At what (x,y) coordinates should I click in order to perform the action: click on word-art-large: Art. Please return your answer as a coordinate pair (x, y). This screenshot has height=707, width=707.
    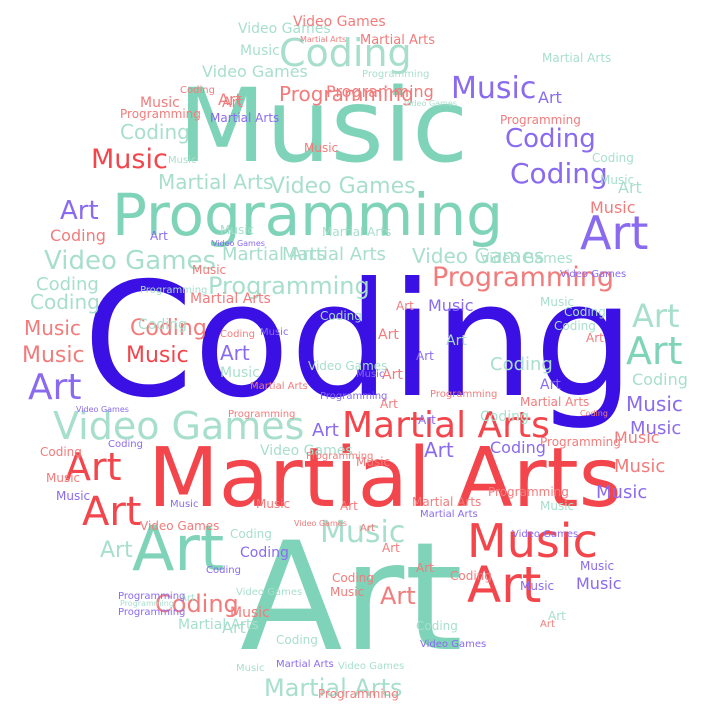
    Looking at the image, I should click on (352, 598).